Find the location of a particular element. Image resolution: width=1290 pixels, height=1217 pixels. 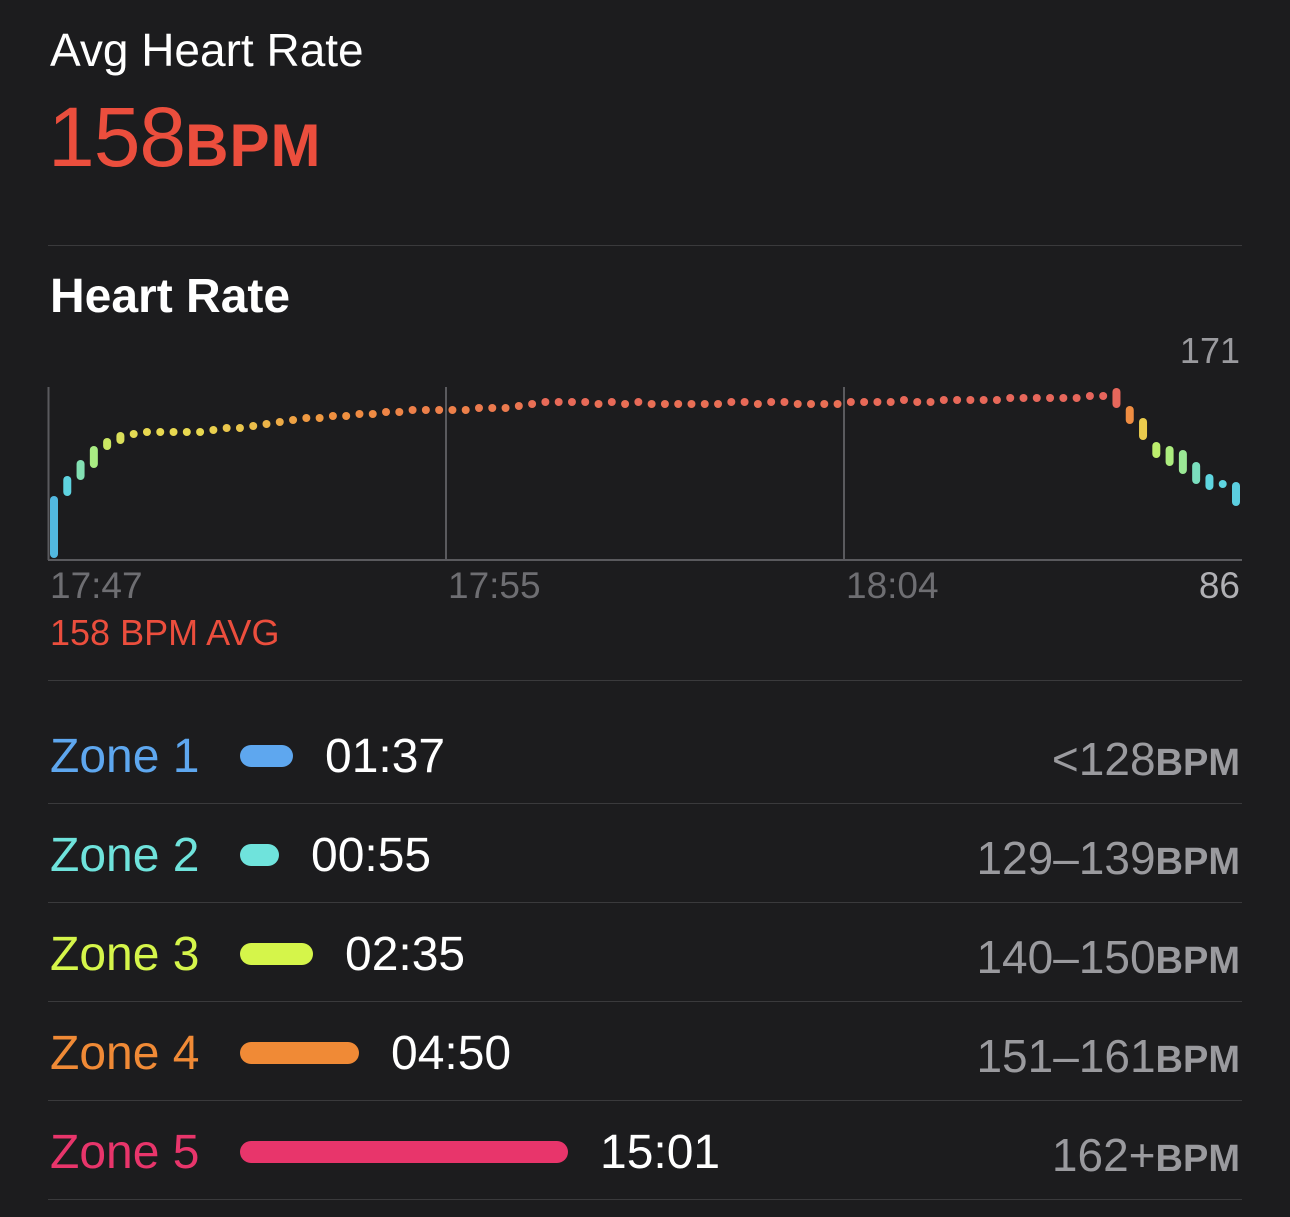

y-min-label: 86 is located at coordinates (1219, 585).